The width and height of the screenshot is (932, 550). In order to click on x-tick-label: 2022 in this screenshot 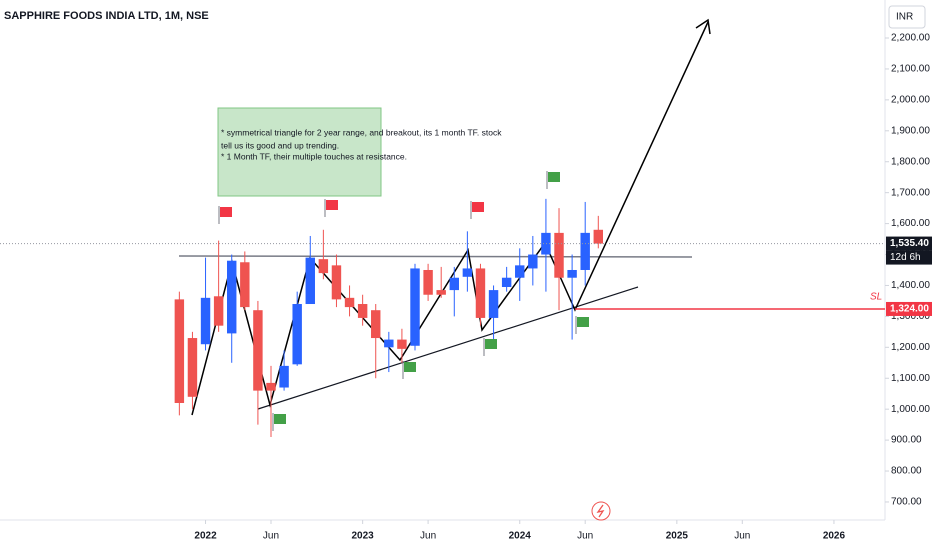, I will do `click(205, 536)`.